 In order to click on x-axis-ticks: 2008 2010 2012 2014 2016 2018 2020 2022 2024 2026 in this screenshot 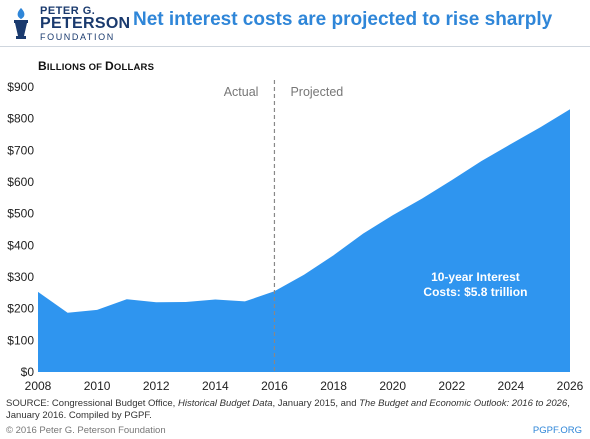, I will do `click(304, 386)`.